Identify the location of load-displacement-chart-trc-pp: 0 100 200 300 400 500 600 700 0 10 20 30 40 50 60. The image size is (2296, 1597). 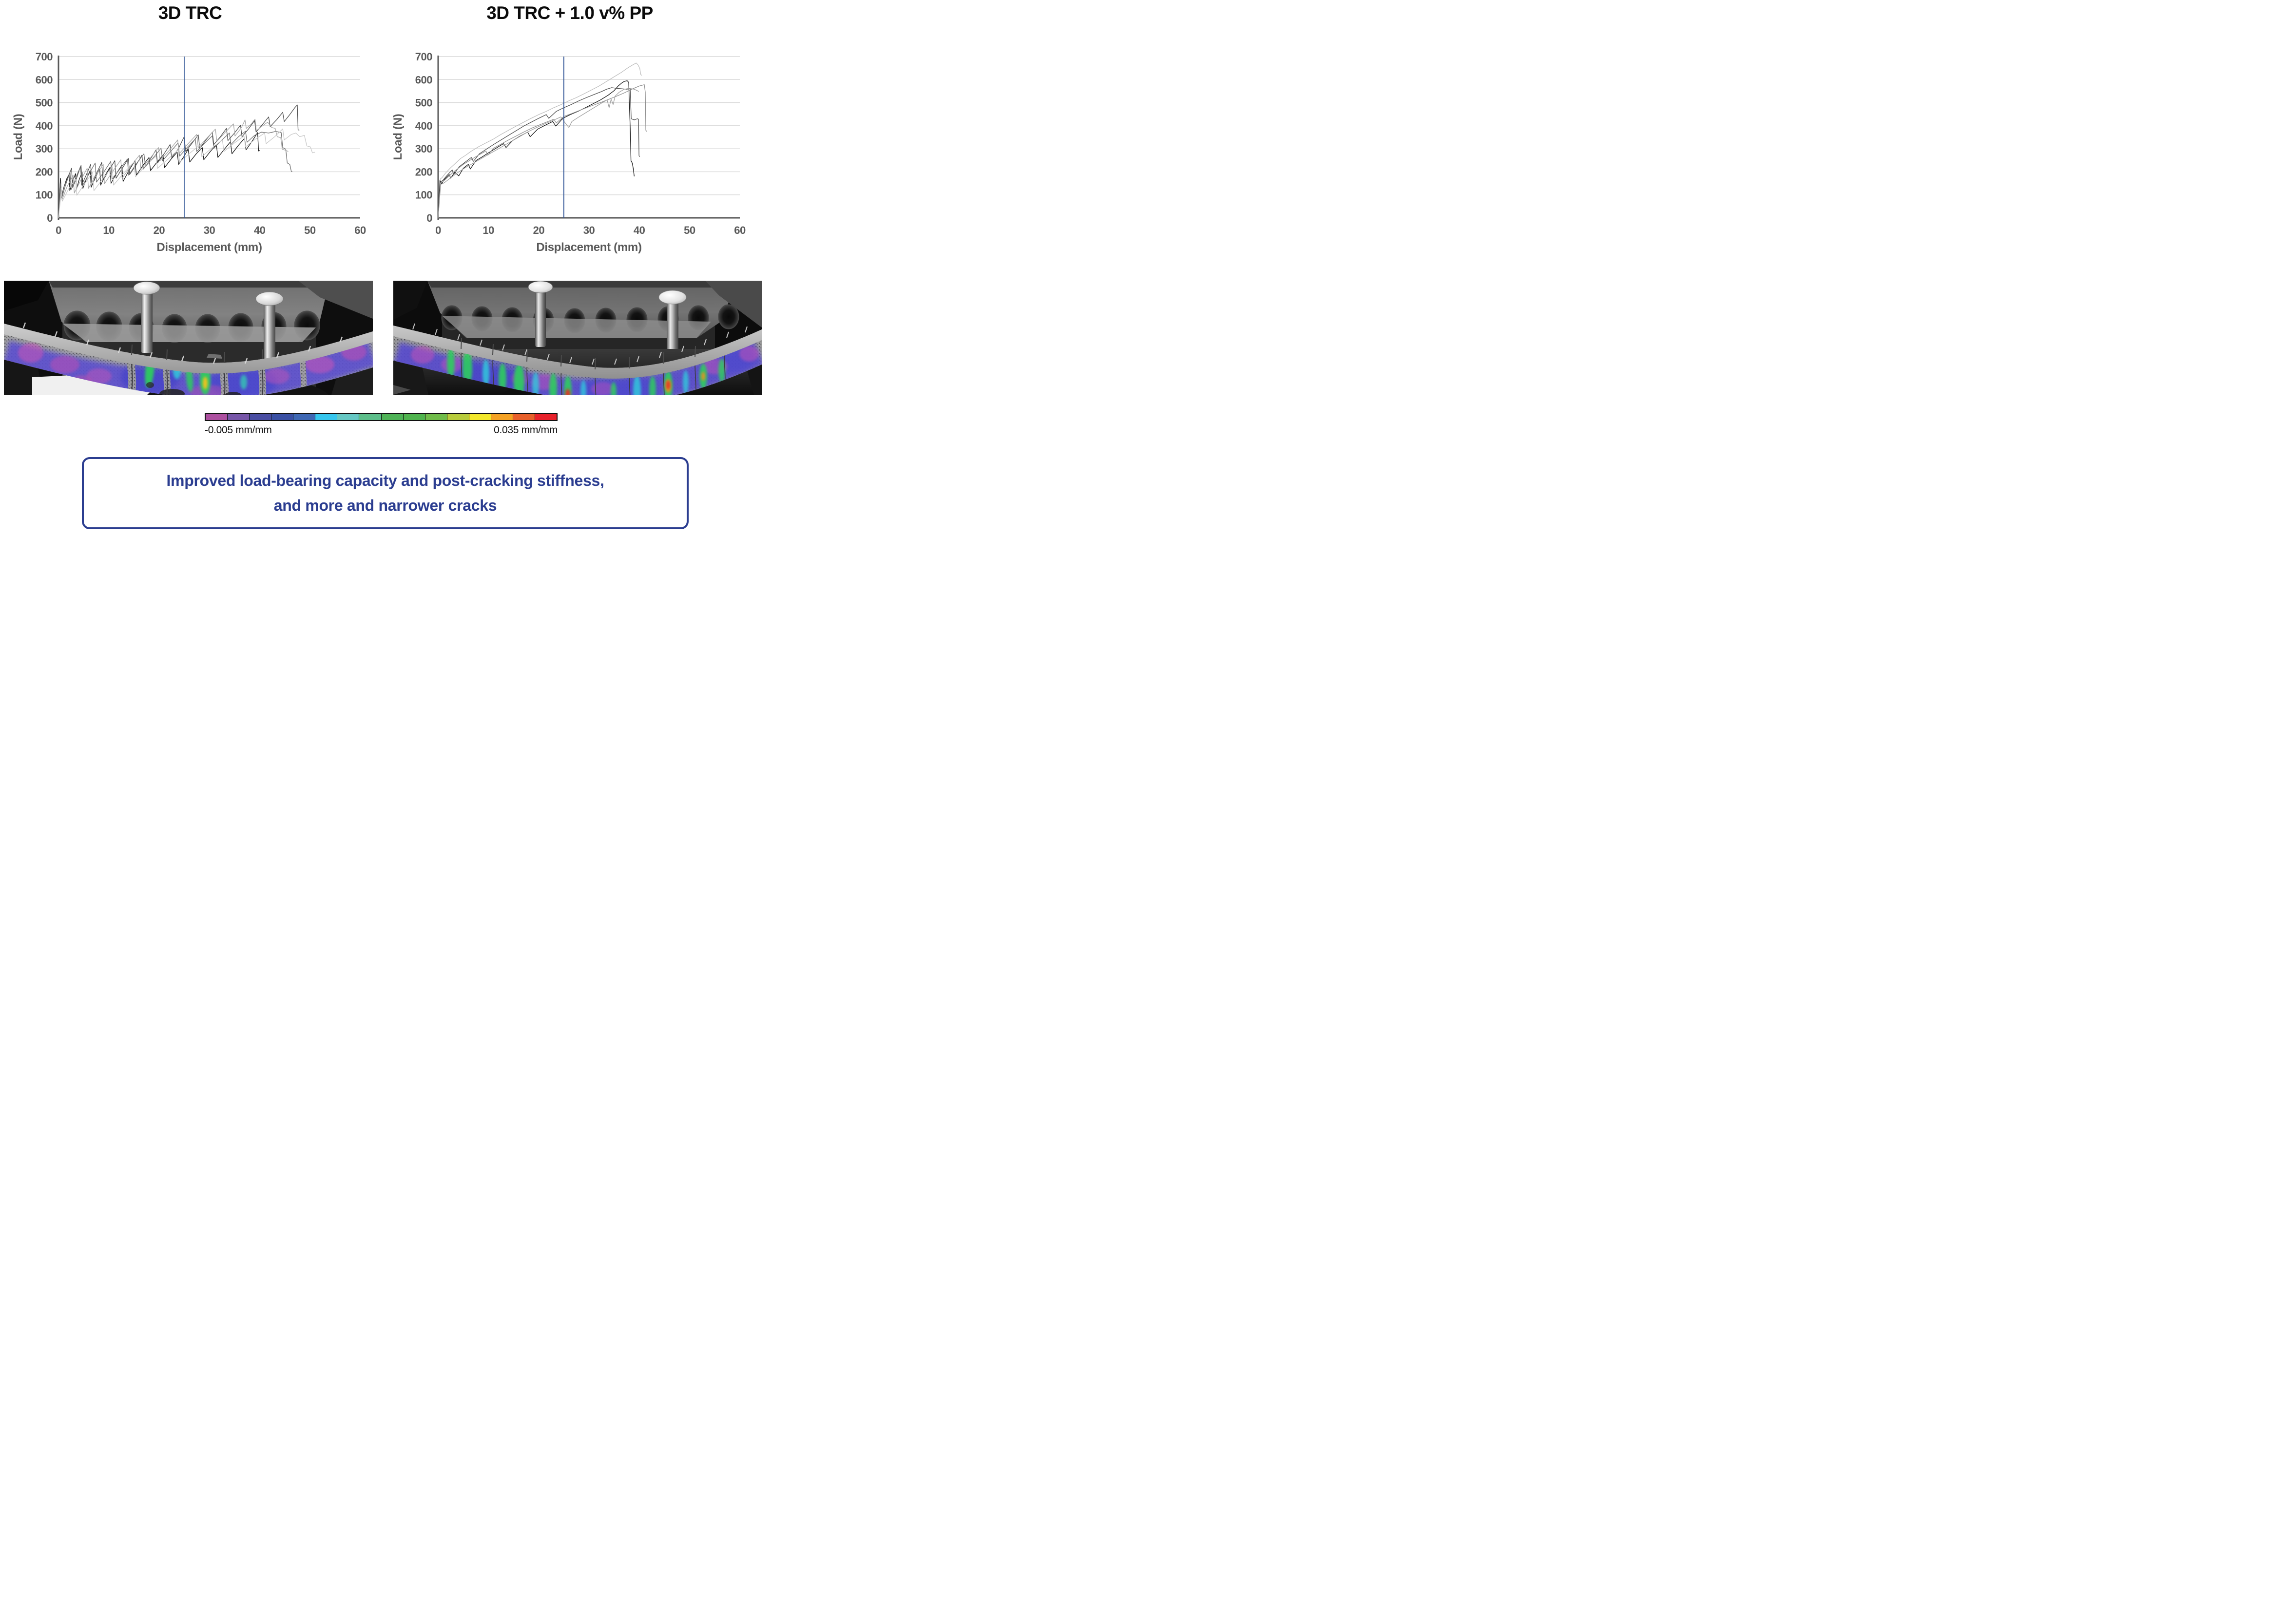
(580, 143).